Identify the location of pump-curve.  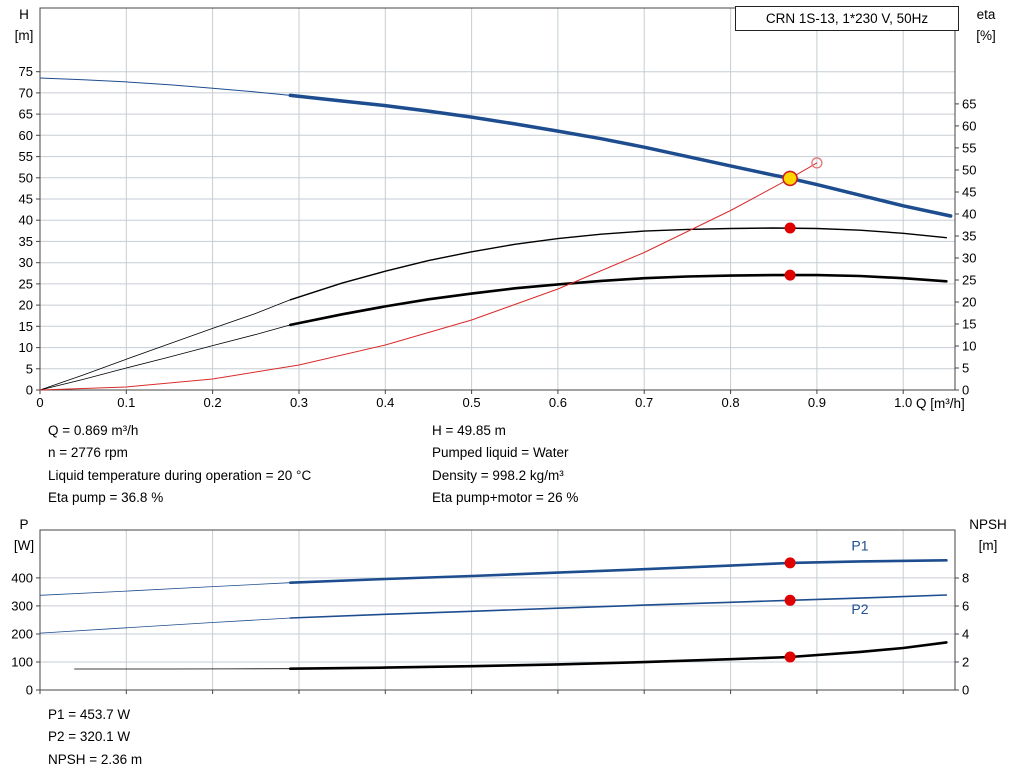
(620, 155).